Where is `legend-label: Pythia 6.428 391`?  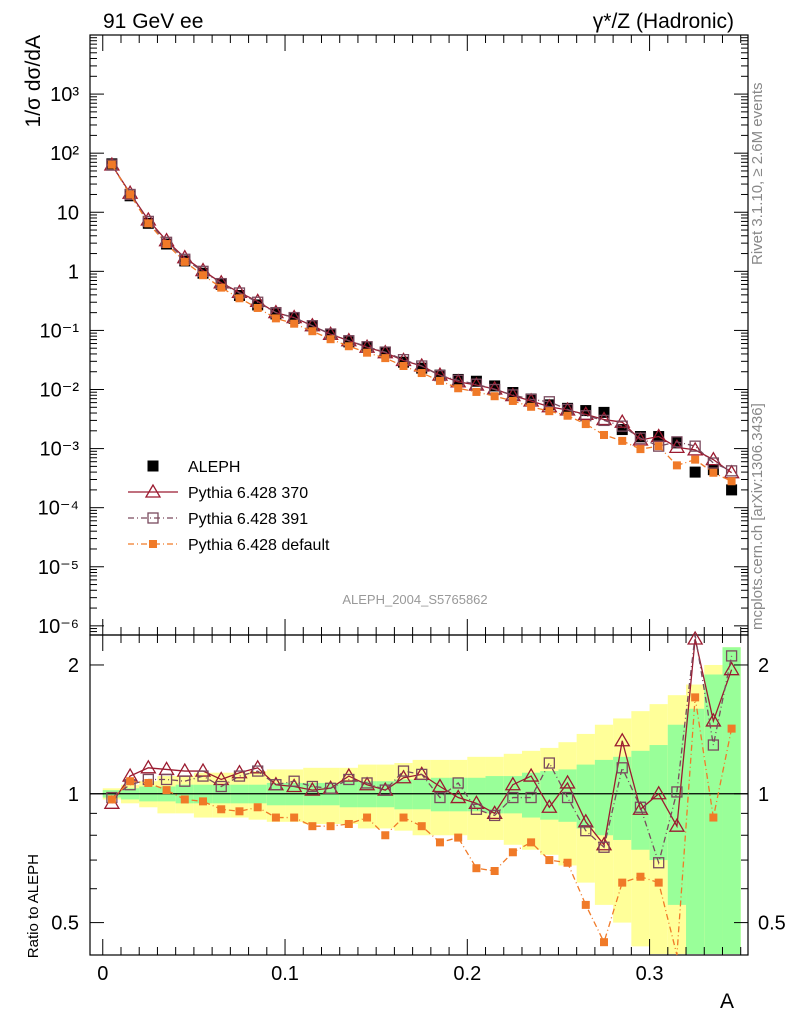 legend-label: Pythia 6.428 391 is located at coordinates (248, 519).